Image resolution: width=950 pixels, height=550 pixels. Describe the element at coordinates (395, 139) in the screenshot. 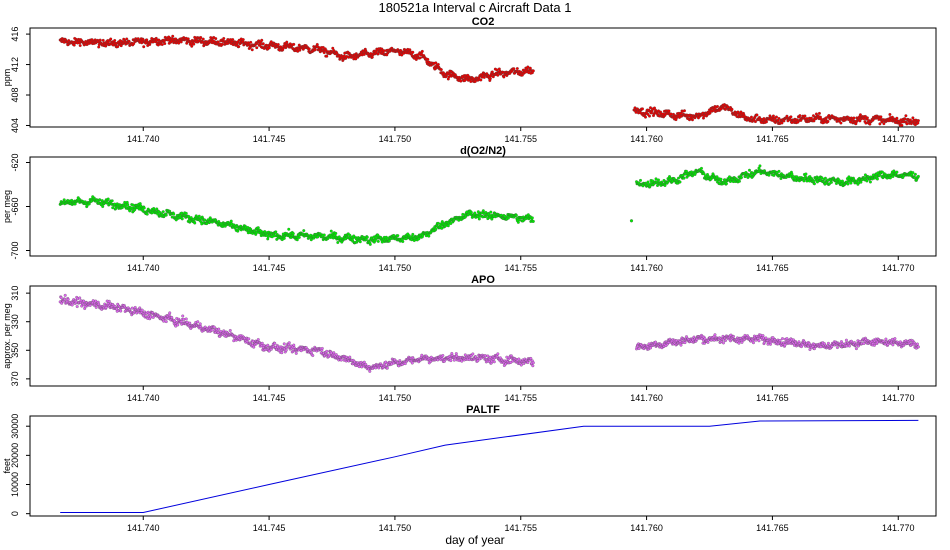

I see `x-tick-label: 141.750` at that location.